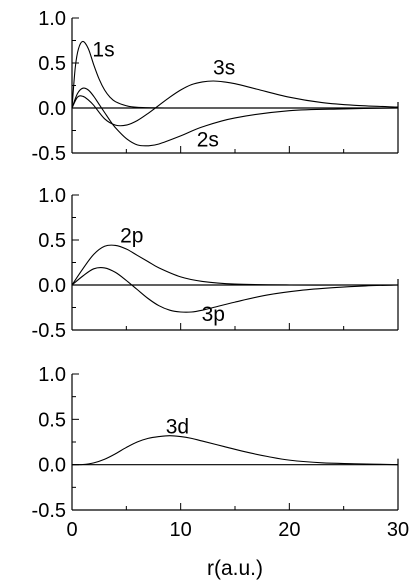 The height and width of the screenshot is (581, 413). I want to click on curve-label-2p: 2p, so click(131, 236).